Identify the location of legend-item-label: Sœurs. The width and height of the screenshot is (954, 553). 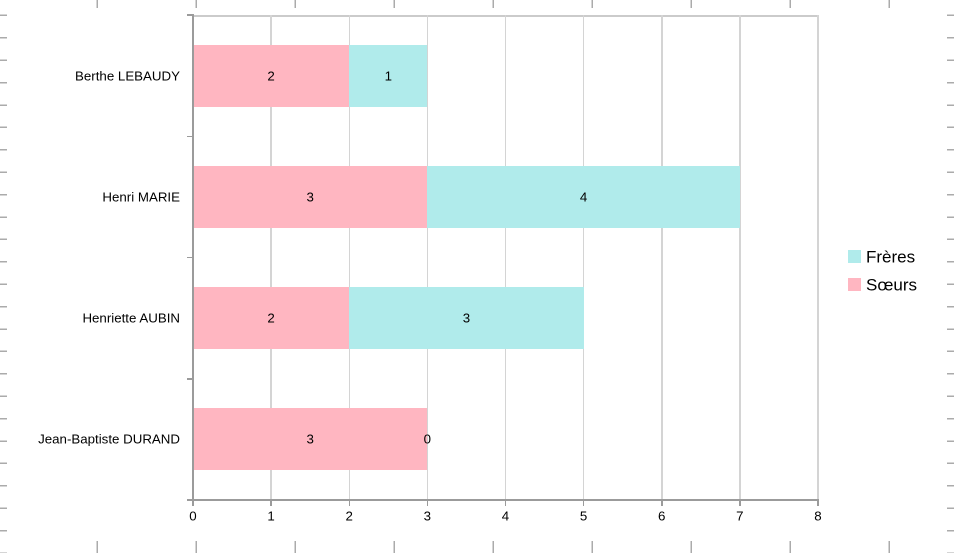
(891, 285).